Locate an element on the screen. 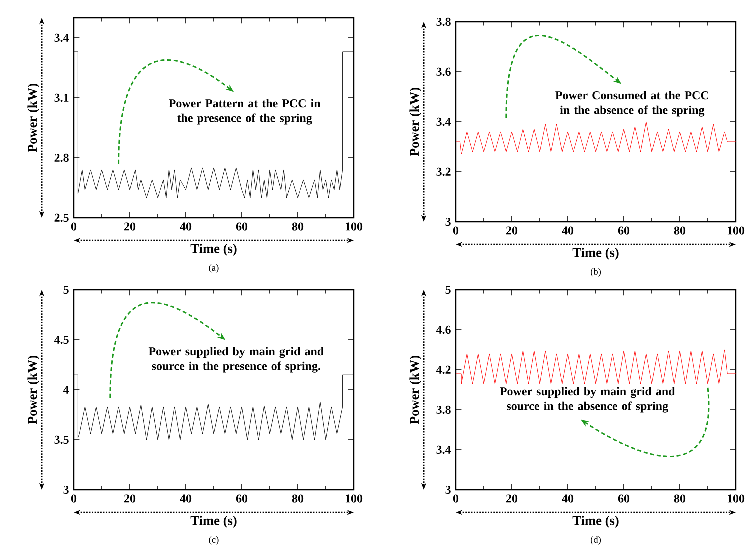  y-tick-label: 3.6 is located at coordinates (443, 72).